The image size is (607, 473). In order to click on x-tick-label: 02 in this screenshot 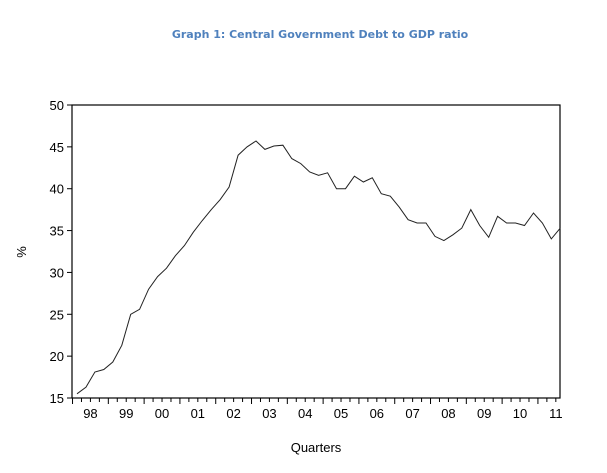, I will do `click(233, 413)`.